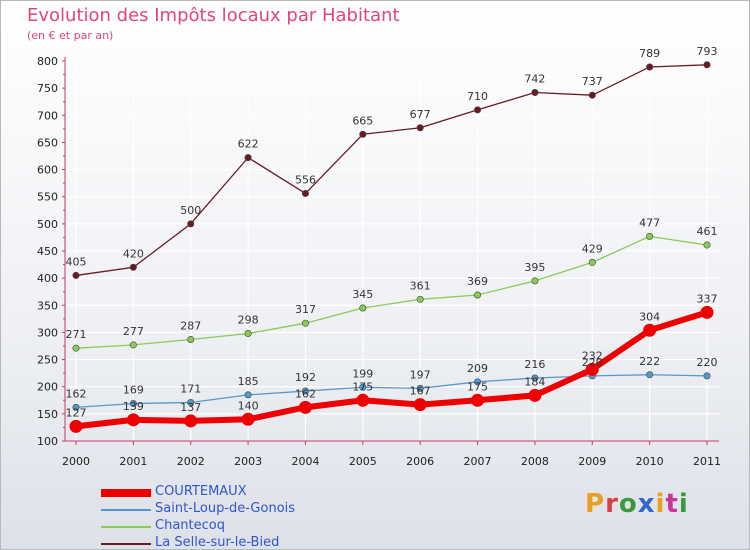  What do you see at coordinates (305, 193) in the screenshot?
I see `series-3-point-2004` at bounding box center [305, 193].